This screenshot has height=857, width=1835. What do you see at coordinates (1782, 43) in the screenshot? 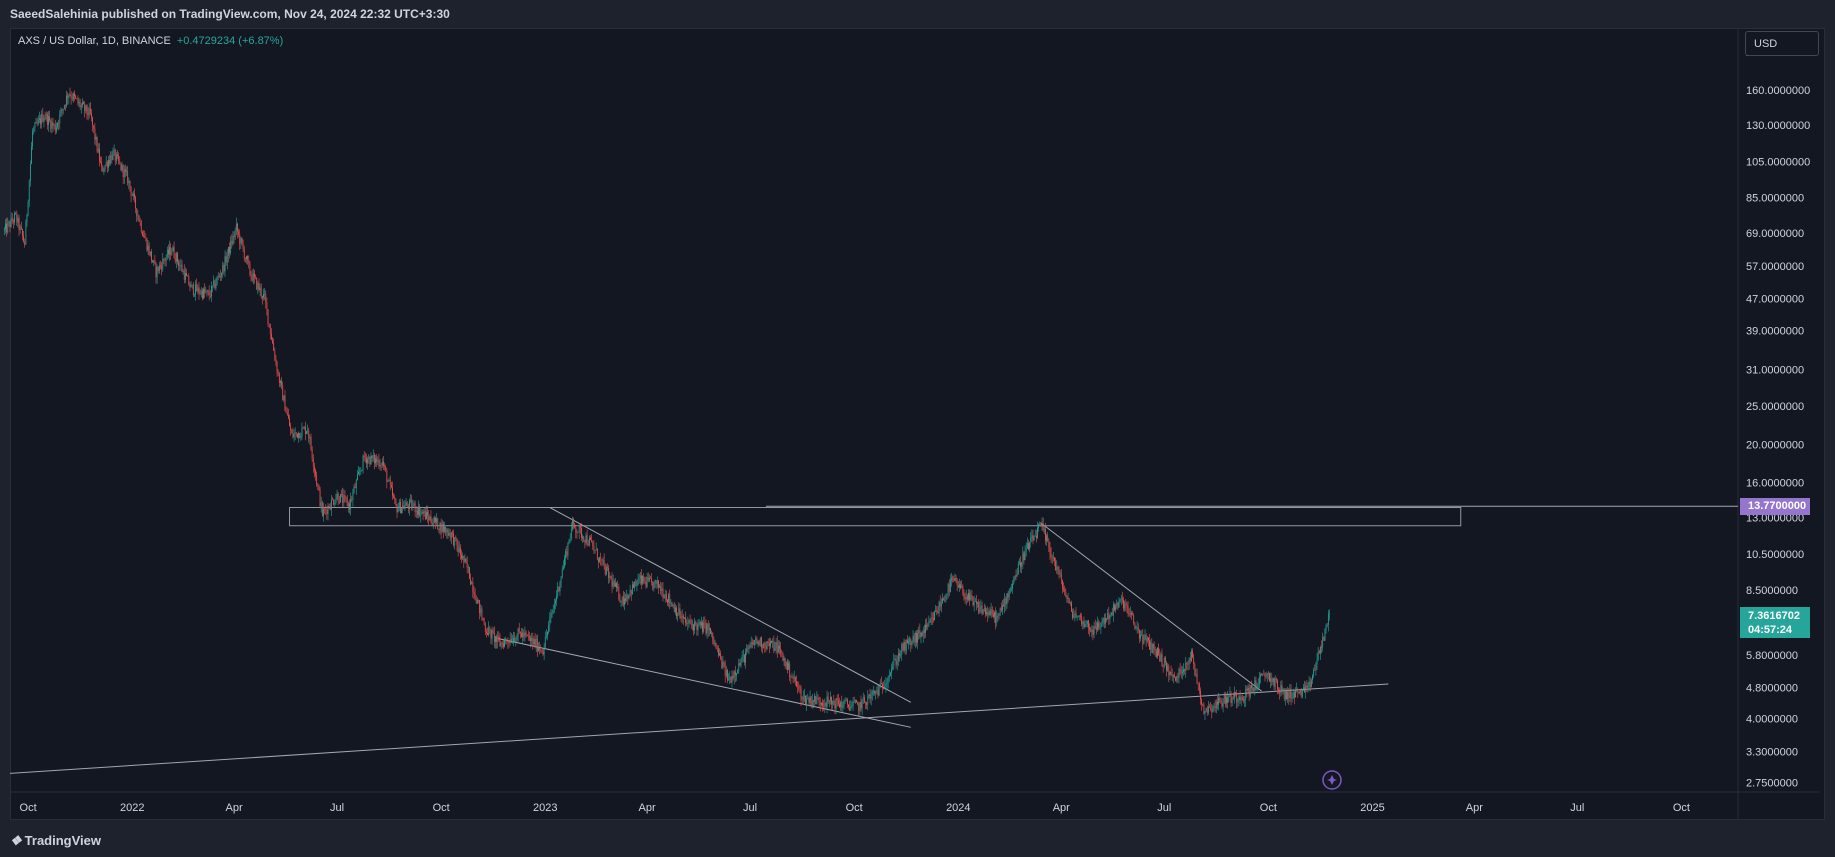
I see `currency-button: USD` at bounding box center [1782, 43].